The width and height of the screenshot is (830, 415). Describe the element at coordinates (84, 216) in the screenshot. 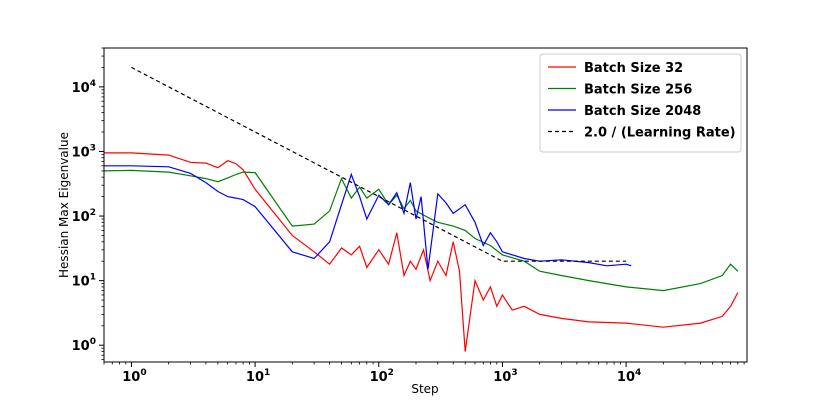

I see `y-tick-label-2: 102` at that location.